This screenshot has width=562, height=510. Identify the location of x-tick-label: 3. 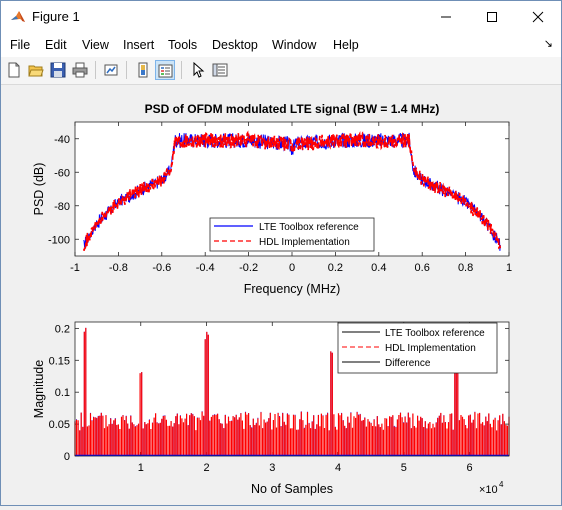
(272, 468).